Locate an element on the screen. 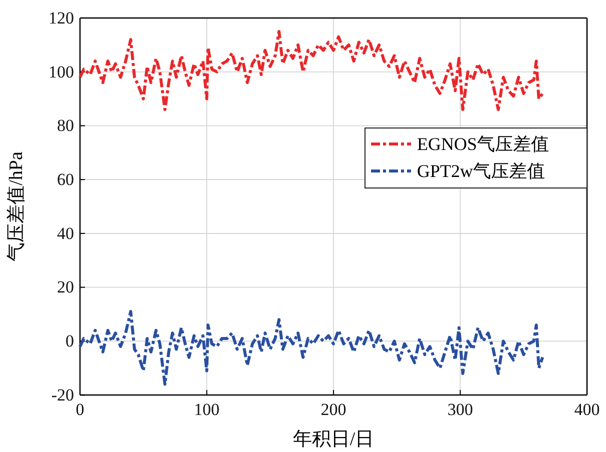 This screenshot has height=452, width=606. y-axis-title: 气压差值/hPa is located at coordinates (16, 206).